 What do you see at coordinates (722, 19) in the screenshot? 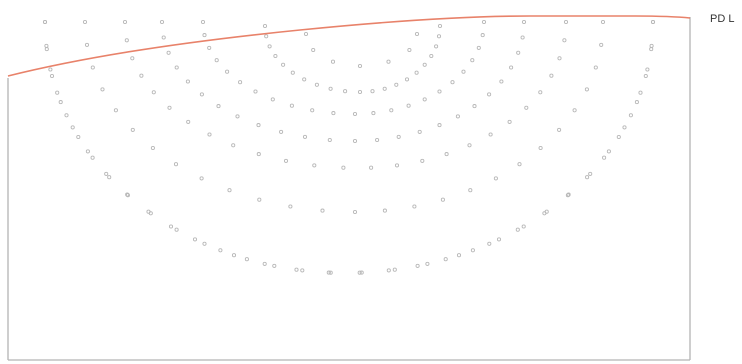
I see `pd-l-label: PD L` at bounding box center [722, 19].